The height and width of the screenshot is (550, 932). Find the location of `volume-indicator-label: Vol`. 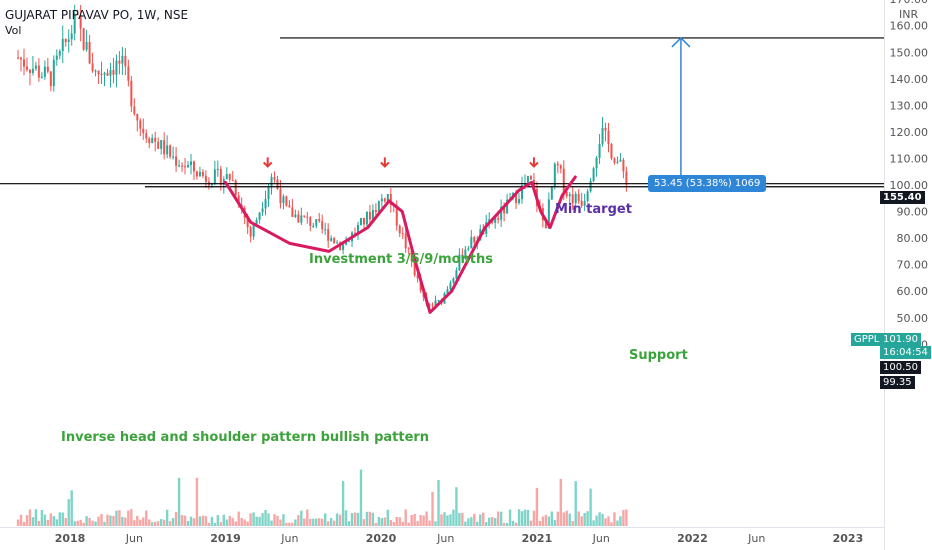

volume-indicator-label: Vol is located at coordinates (13, 30).